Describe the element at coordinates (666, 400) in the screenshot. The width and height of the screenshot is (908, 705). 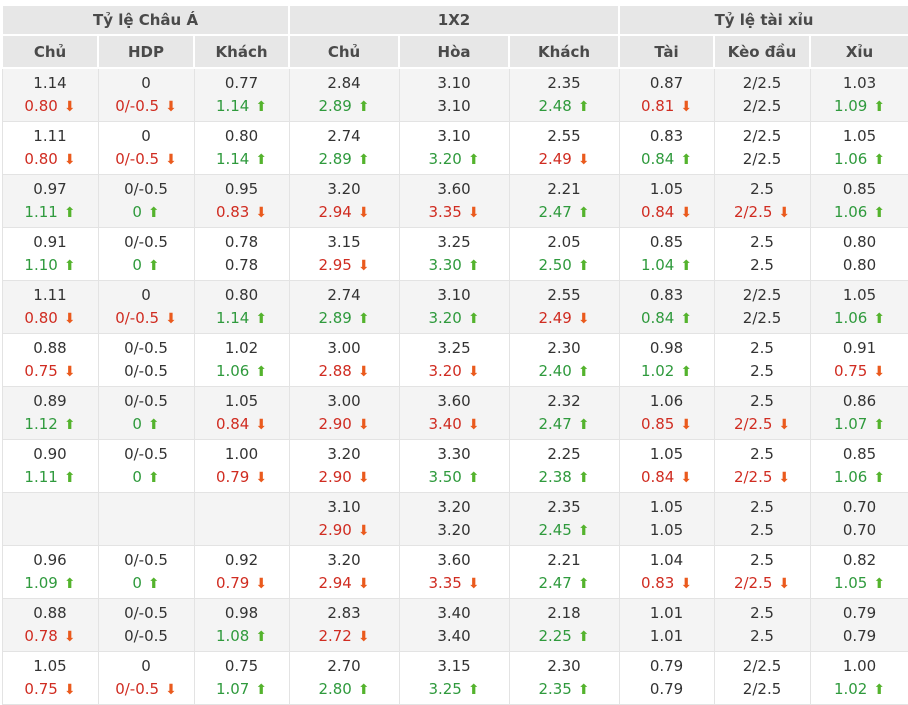
I see `opening-odds-value: 1.06` at that location.